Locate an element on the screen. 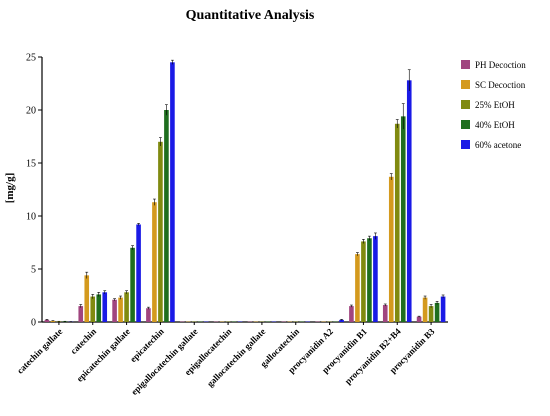  bar-sc-decoction-epicatechin is located at coordinates (154, 262).